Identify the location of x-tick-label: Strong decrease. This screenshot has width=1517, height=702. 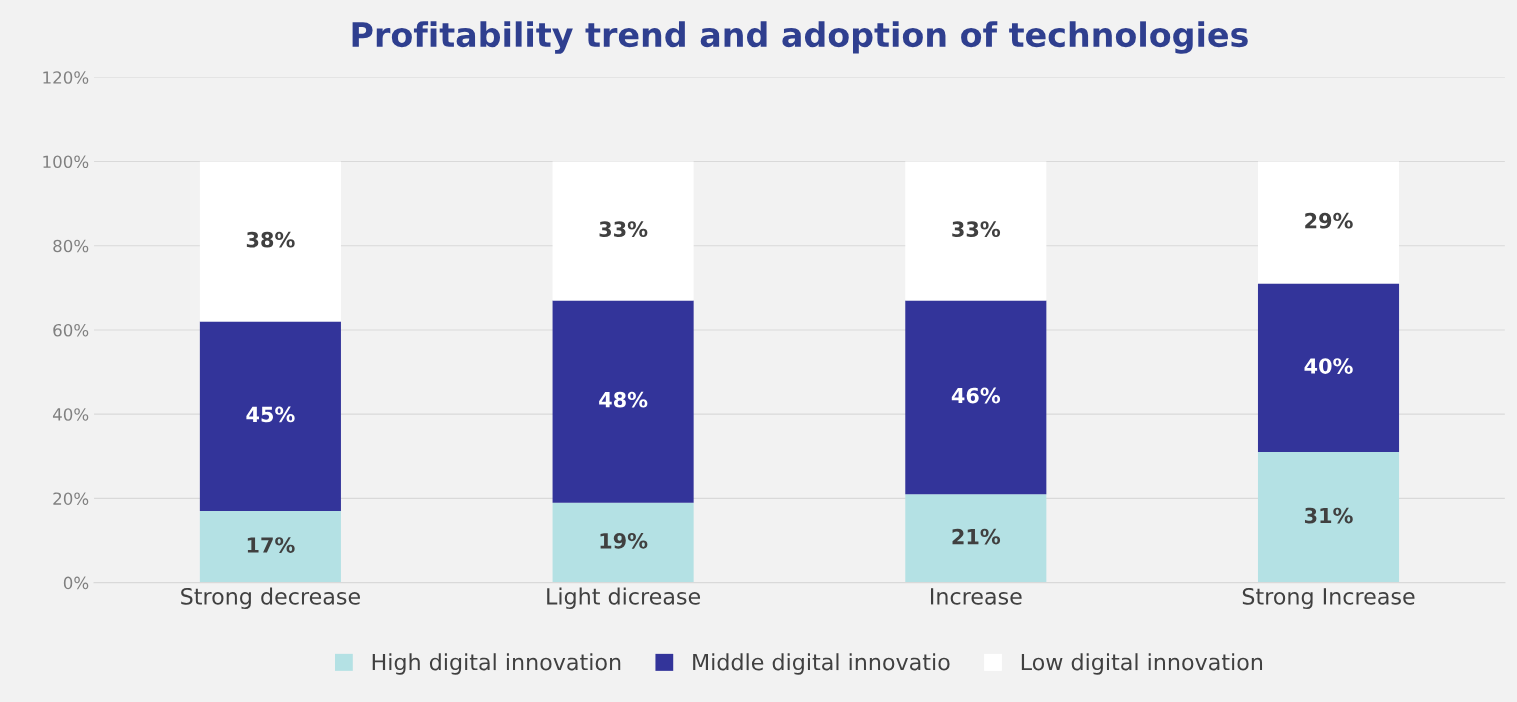
(270, 598).